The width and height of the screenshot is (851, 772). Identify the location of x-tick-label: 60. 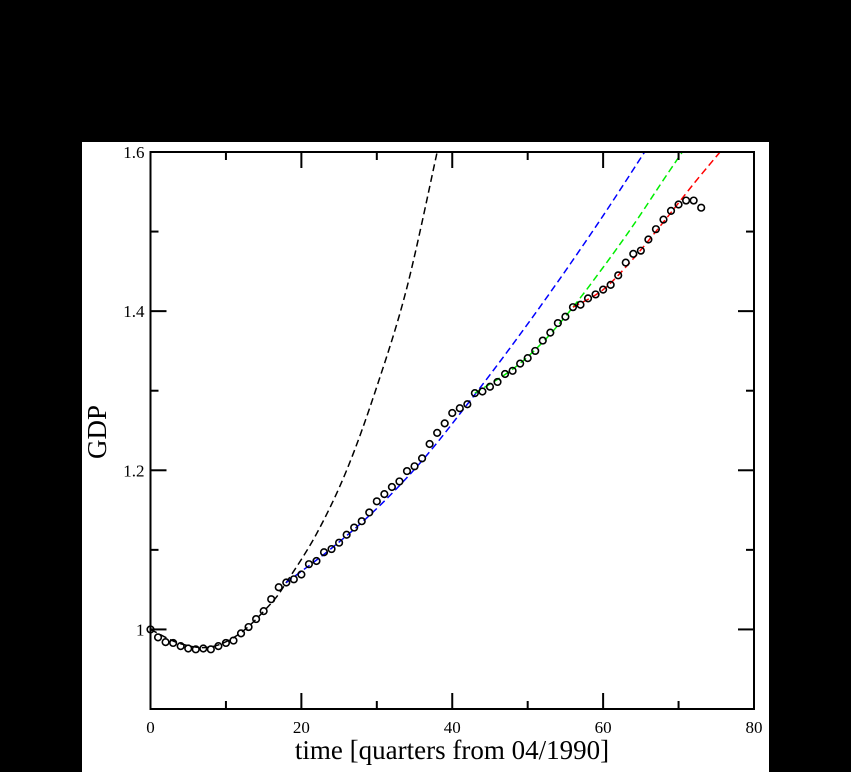
(603, 727).